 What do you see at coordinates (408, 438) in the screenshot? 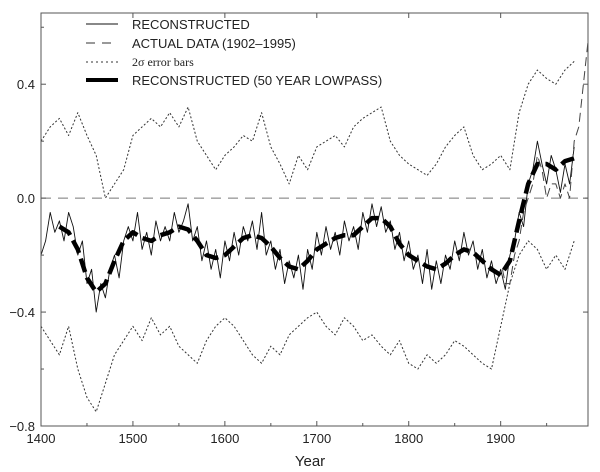
I see `x-tick-label: 1800` at bounding box center [408, 438].